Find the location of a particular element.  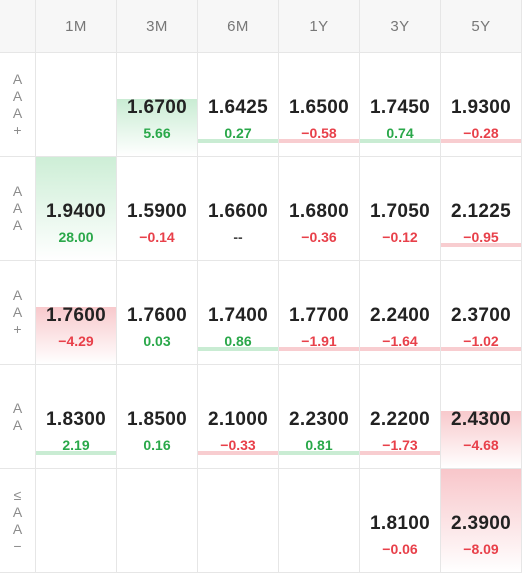

yield-change: 0.81 is located at coordinates (319, 445).